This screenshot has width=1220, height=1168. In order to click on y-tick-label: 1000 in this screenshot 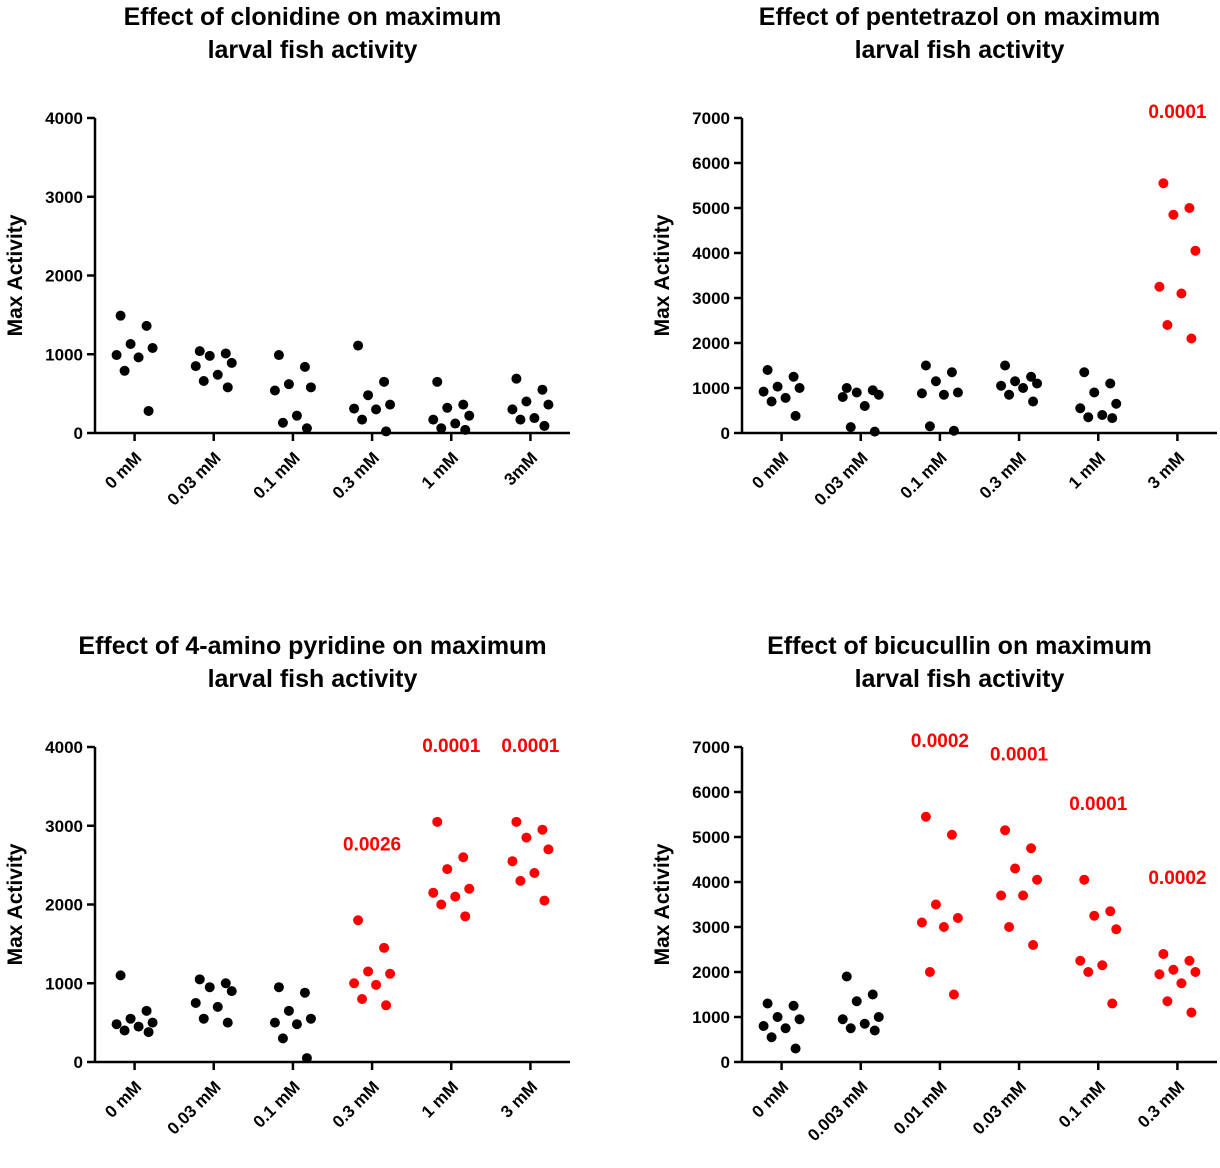, I will do `click(711, 1017)`.